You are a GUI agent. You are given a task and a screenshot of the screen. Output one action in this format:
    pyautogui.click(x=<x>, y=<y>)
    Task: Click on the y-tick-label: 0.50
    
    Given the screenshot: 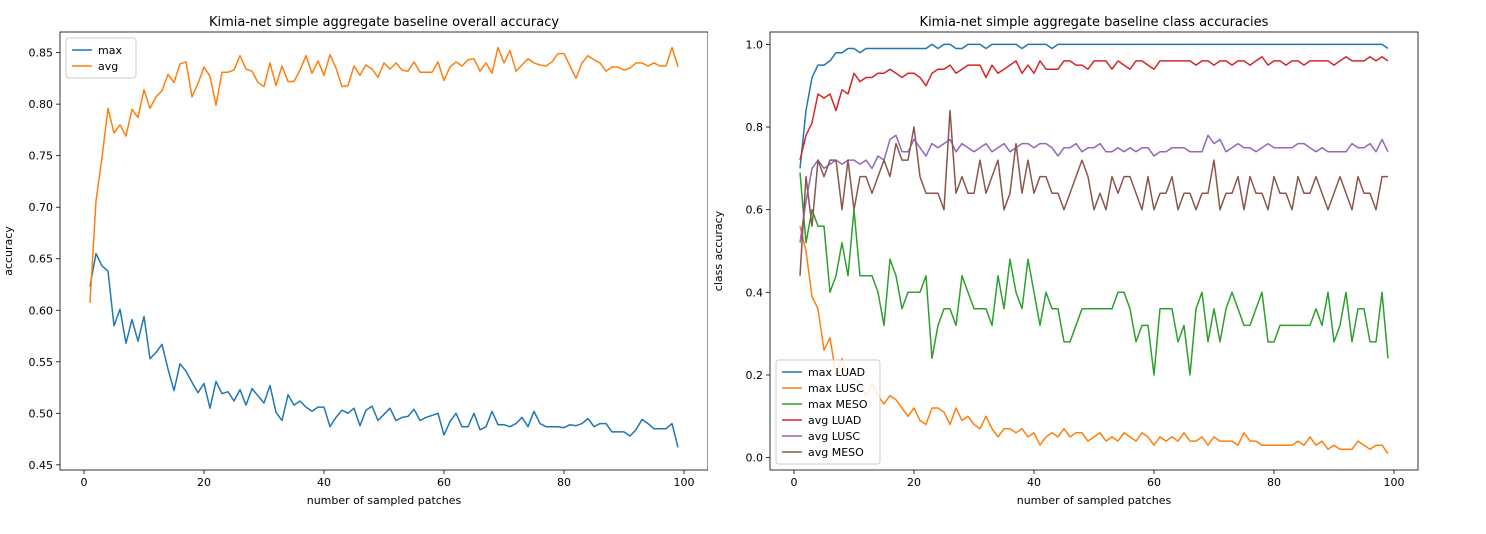 What is the action you would take?
    pyautogui.click(x=41, y=413)
    